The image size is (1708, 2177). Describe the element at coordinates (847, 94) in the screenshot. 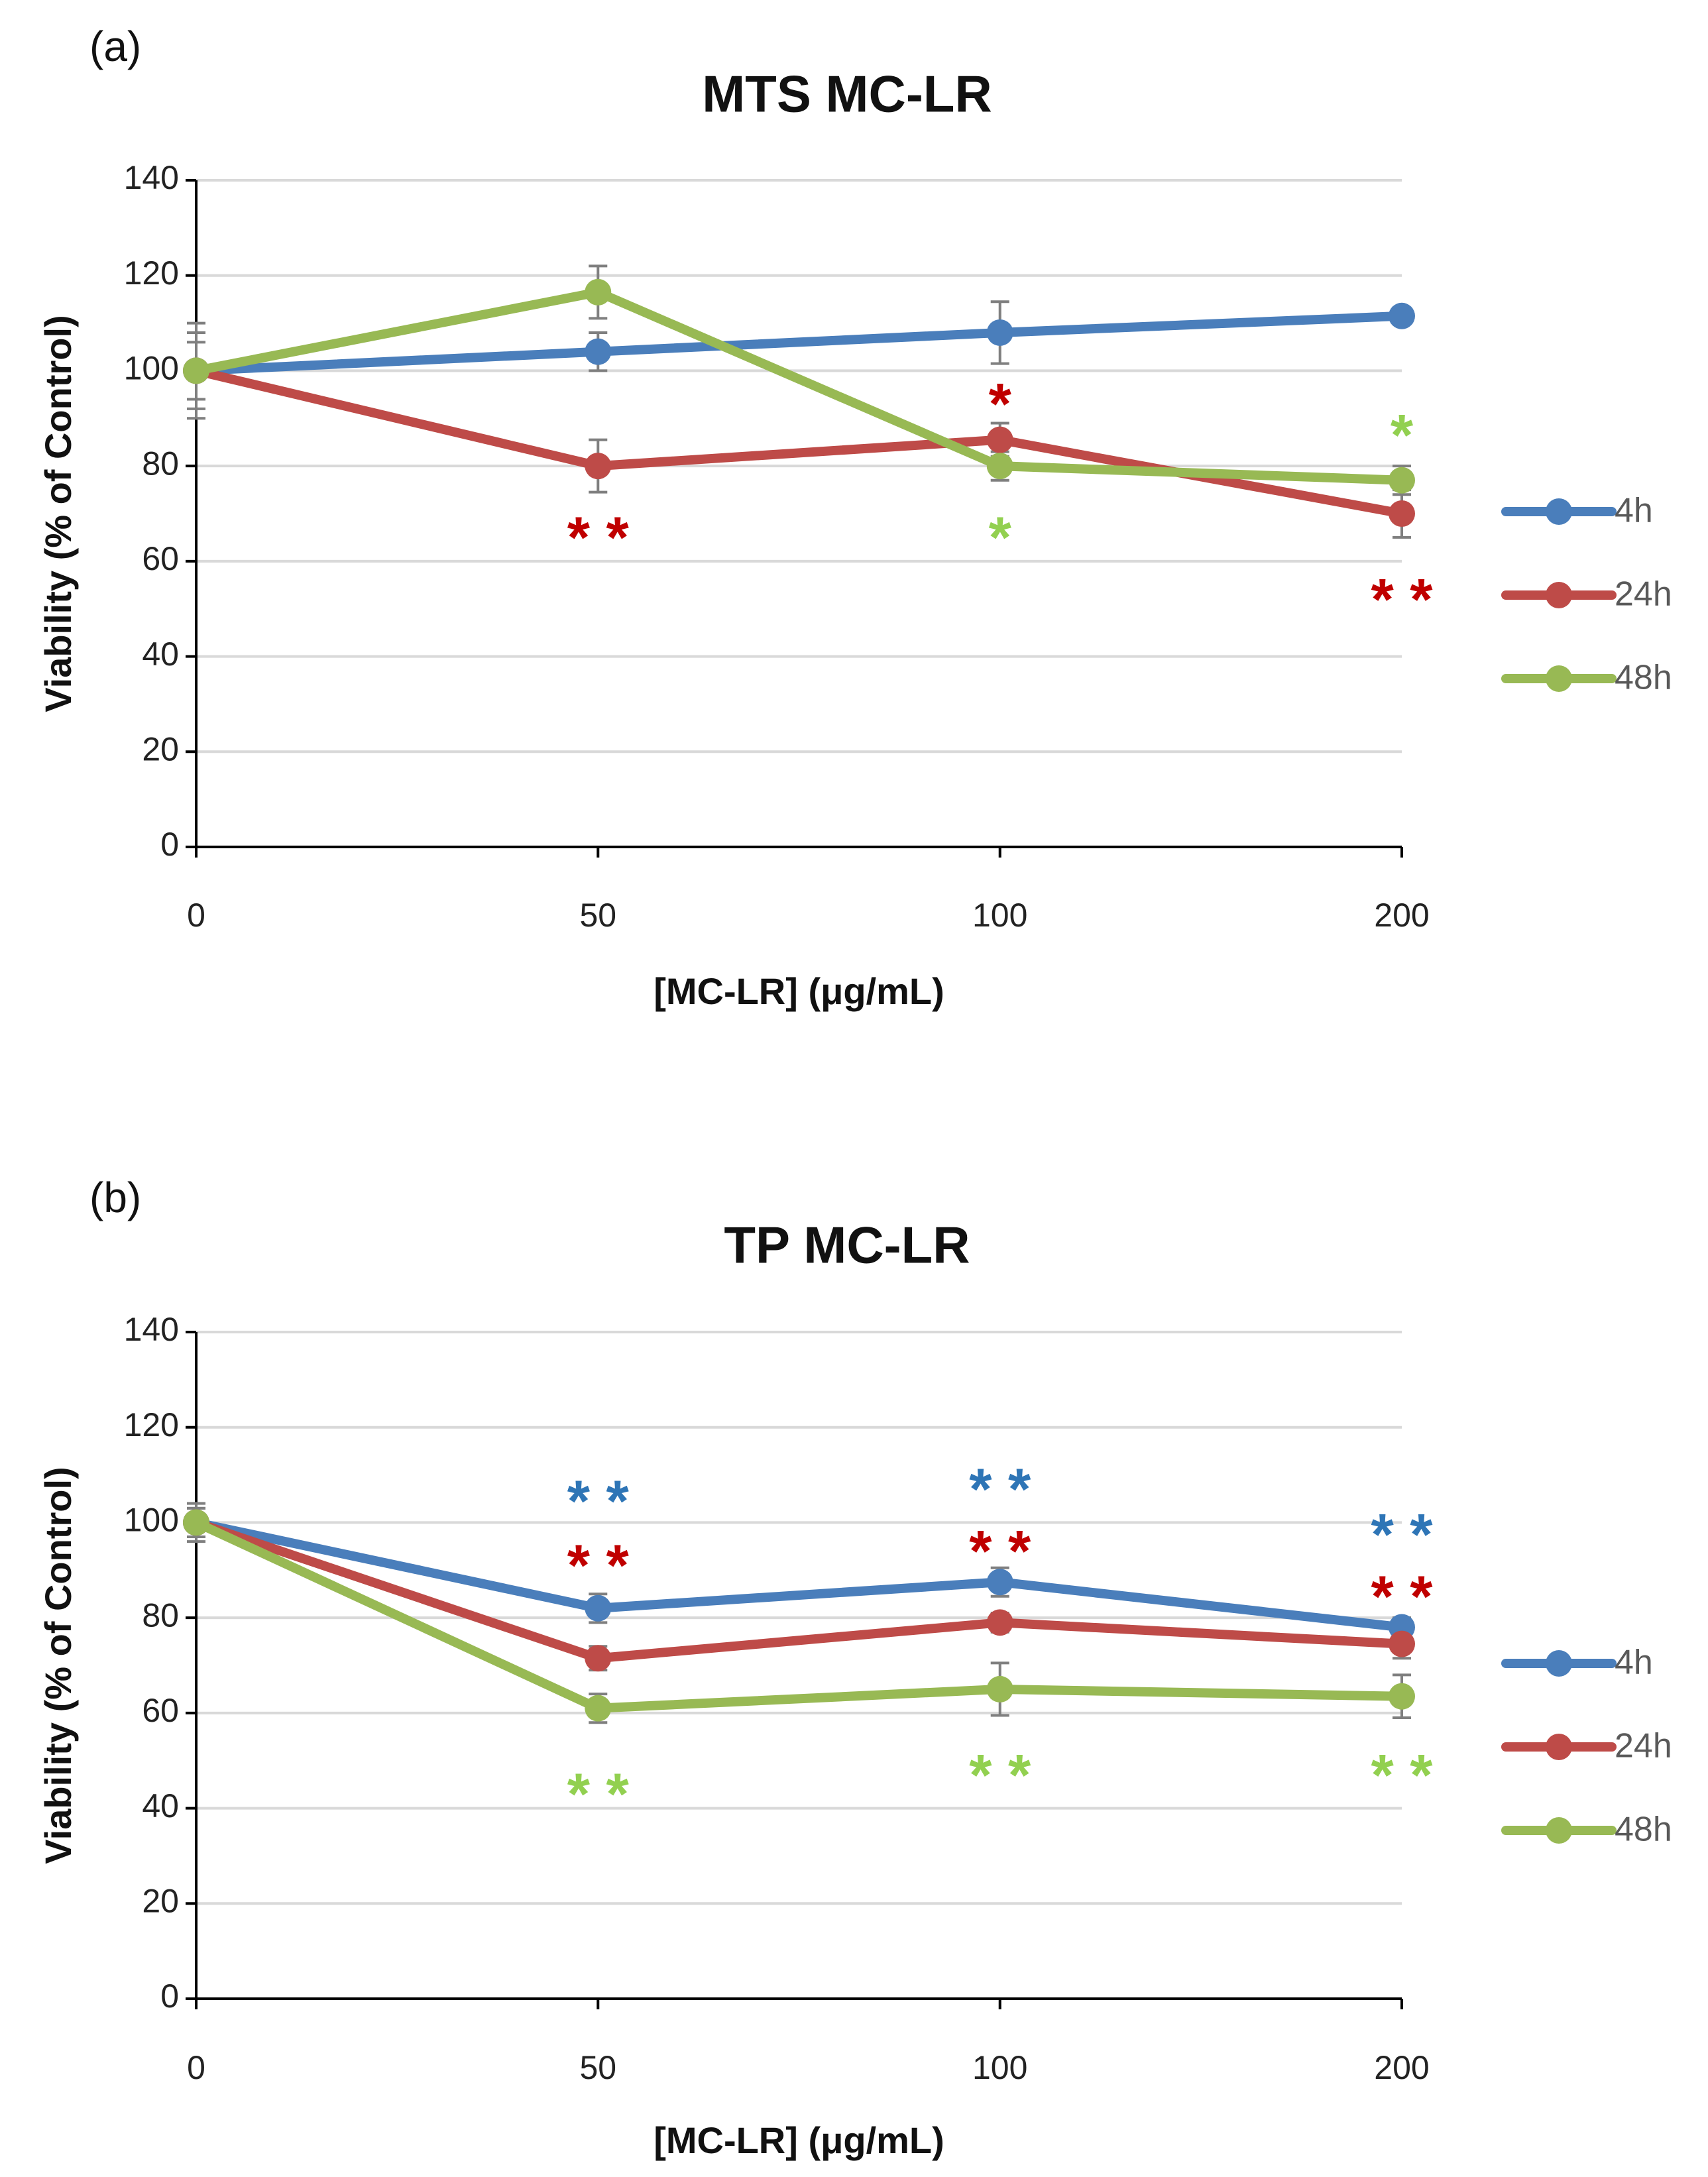

I see `chart-title: MTS MC-LR` at that location.